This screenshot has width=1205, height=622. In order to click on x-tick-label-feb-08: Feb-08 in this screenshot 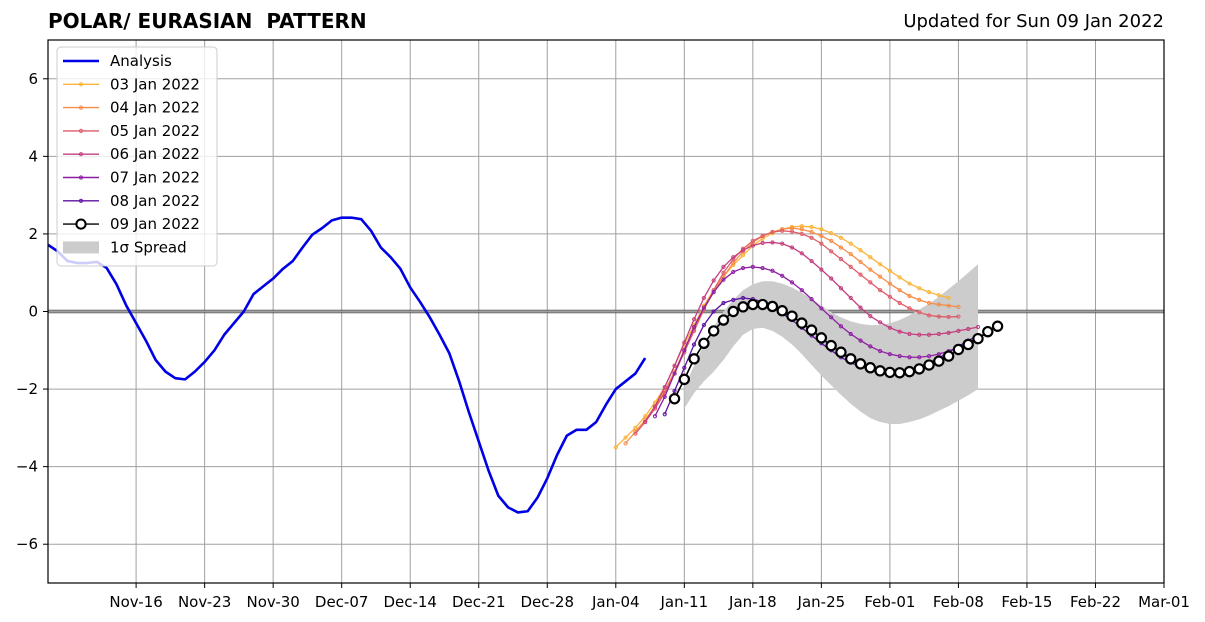, I will do `click(958, 602)`.